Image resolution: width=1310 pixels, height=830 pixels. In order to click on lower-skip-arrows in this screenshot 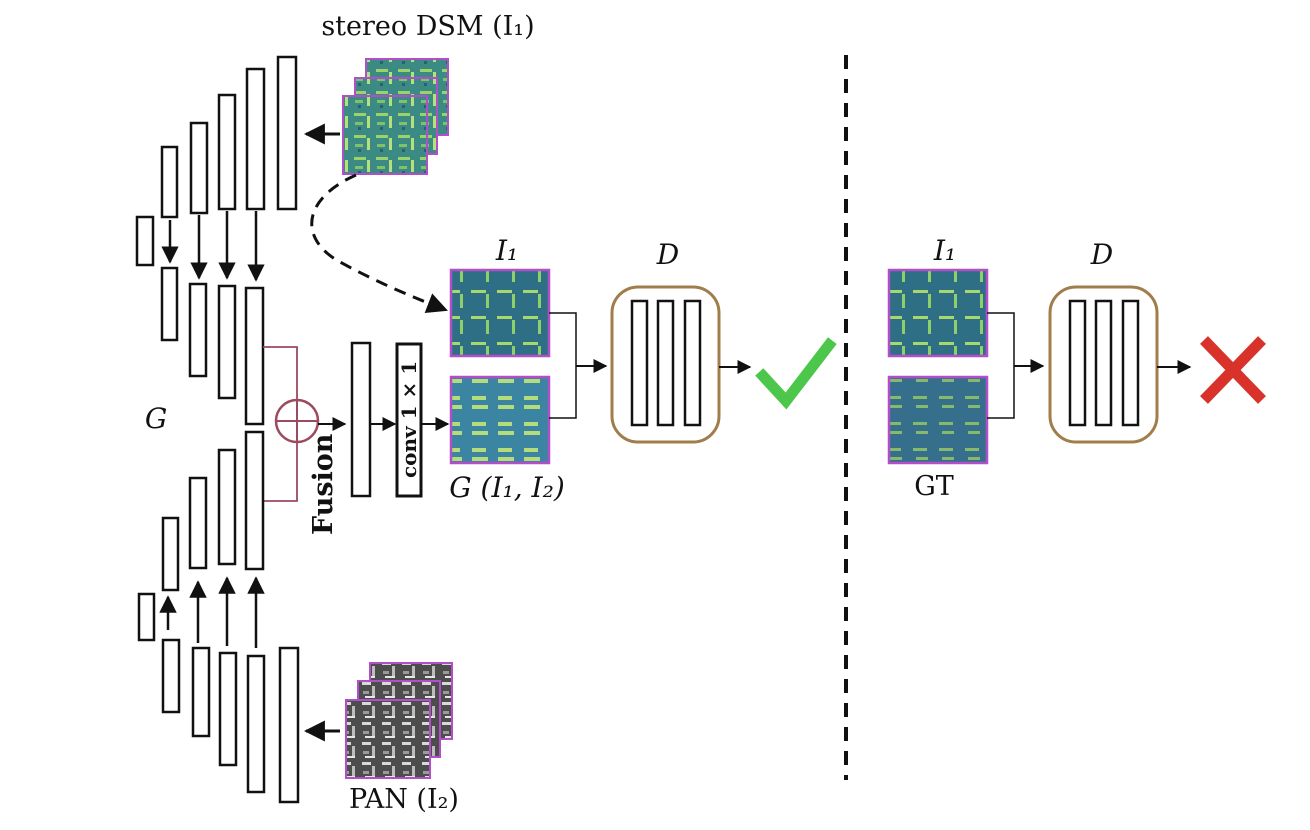, I will do `click(212, 612)`.